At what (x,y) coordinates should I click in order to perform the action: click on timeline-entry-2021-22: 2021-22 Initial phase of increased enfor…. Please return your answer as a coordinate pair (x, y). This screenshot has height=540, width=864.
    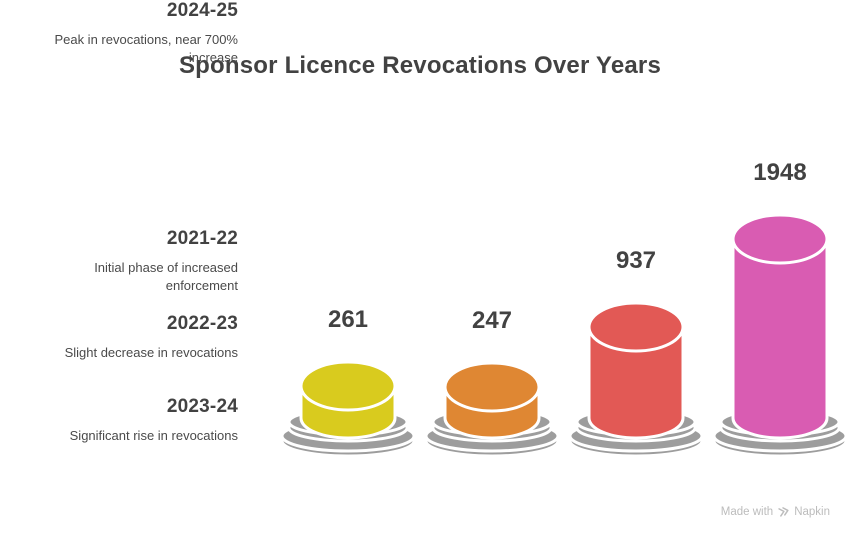
    Looking at the image, I should click on (135, 261).